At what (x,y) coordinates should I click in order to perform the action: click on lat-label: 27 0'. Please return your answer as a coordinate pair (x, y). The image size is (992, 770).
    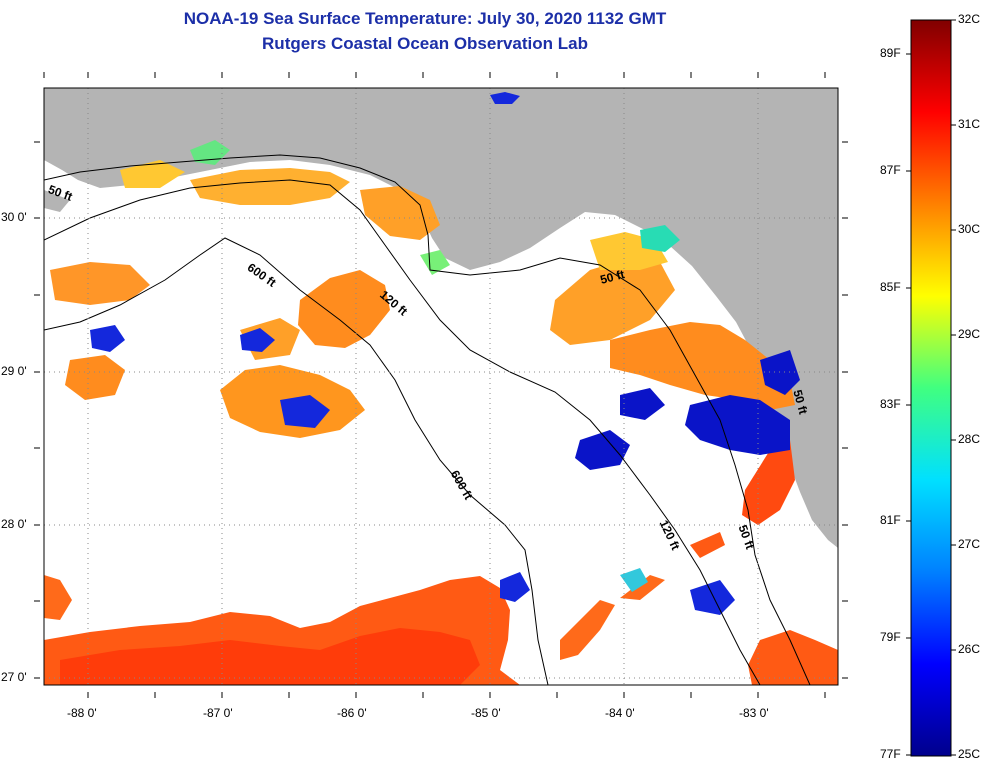
    Looking at the image, I should click on (14, 677).